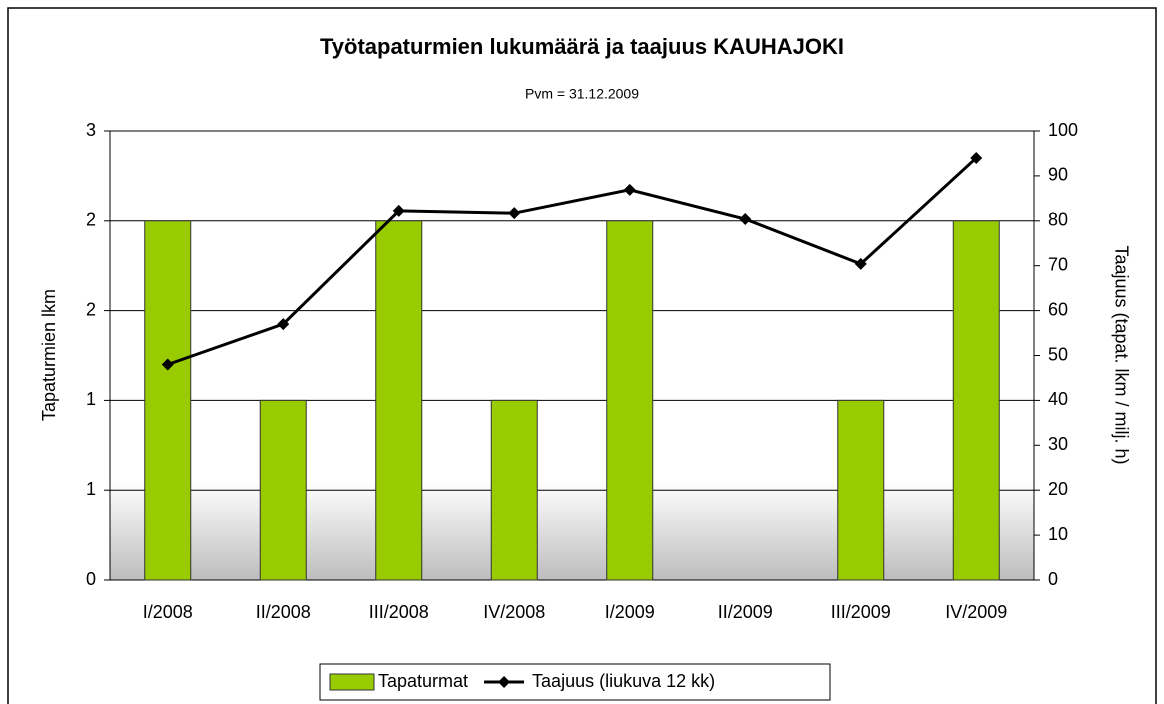 The height and width of the screenshot is (704, 1164). I want to click on y2-tick-label: 100, so click(1063, 130).